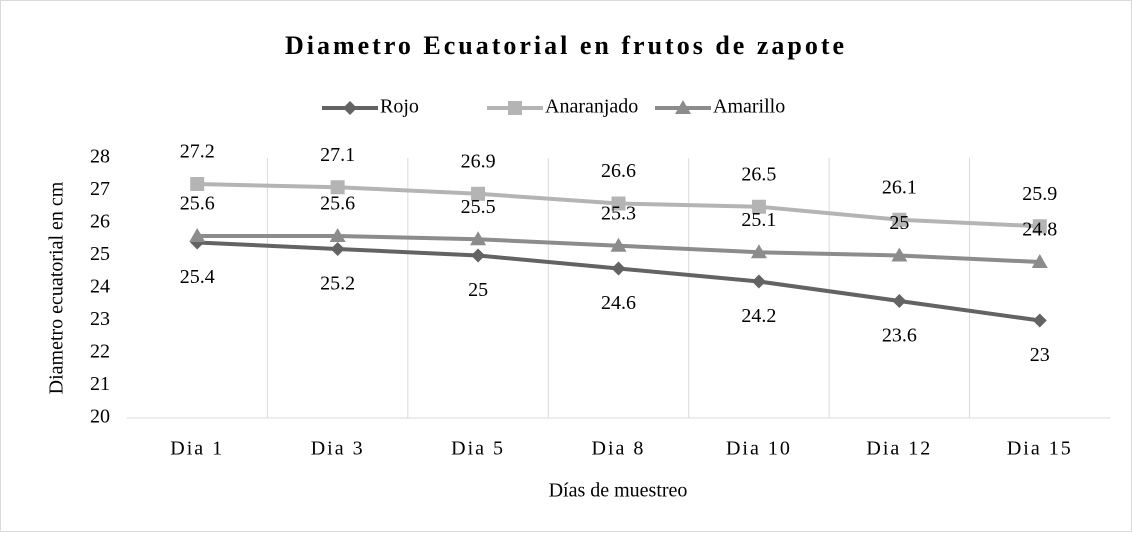 This screenshot has width=1133, height=533. What do you see at coordinates (100, 319) in the screenshot?
I see `y-tick-label: 23` at bounding box center [100, 319].